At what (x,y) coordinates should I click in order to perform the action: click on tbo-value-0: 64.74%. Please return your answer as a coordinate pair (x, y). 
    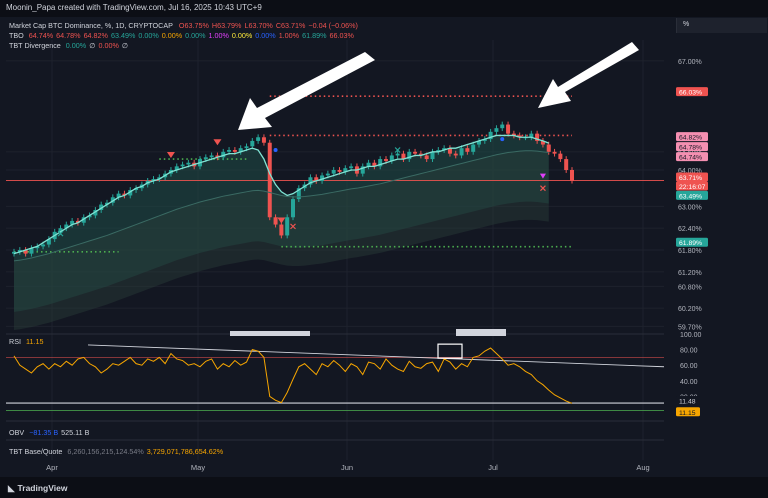
    Looking at the image, I should click on (41, 35).